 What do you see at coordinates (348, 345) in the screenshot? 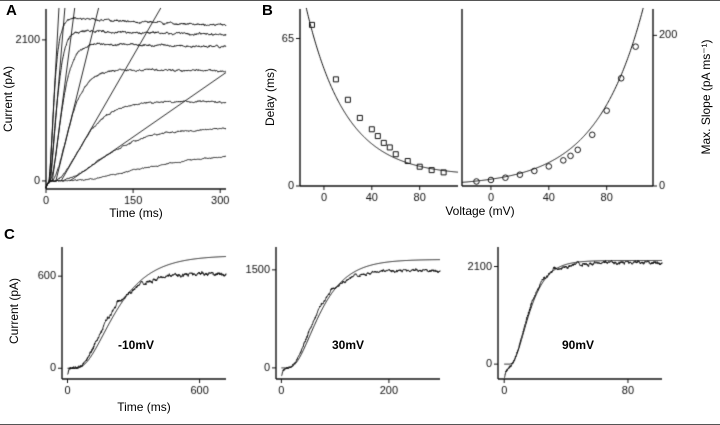
I see `trace-label-30mv: 30mV` at bounding box center [348, 345].